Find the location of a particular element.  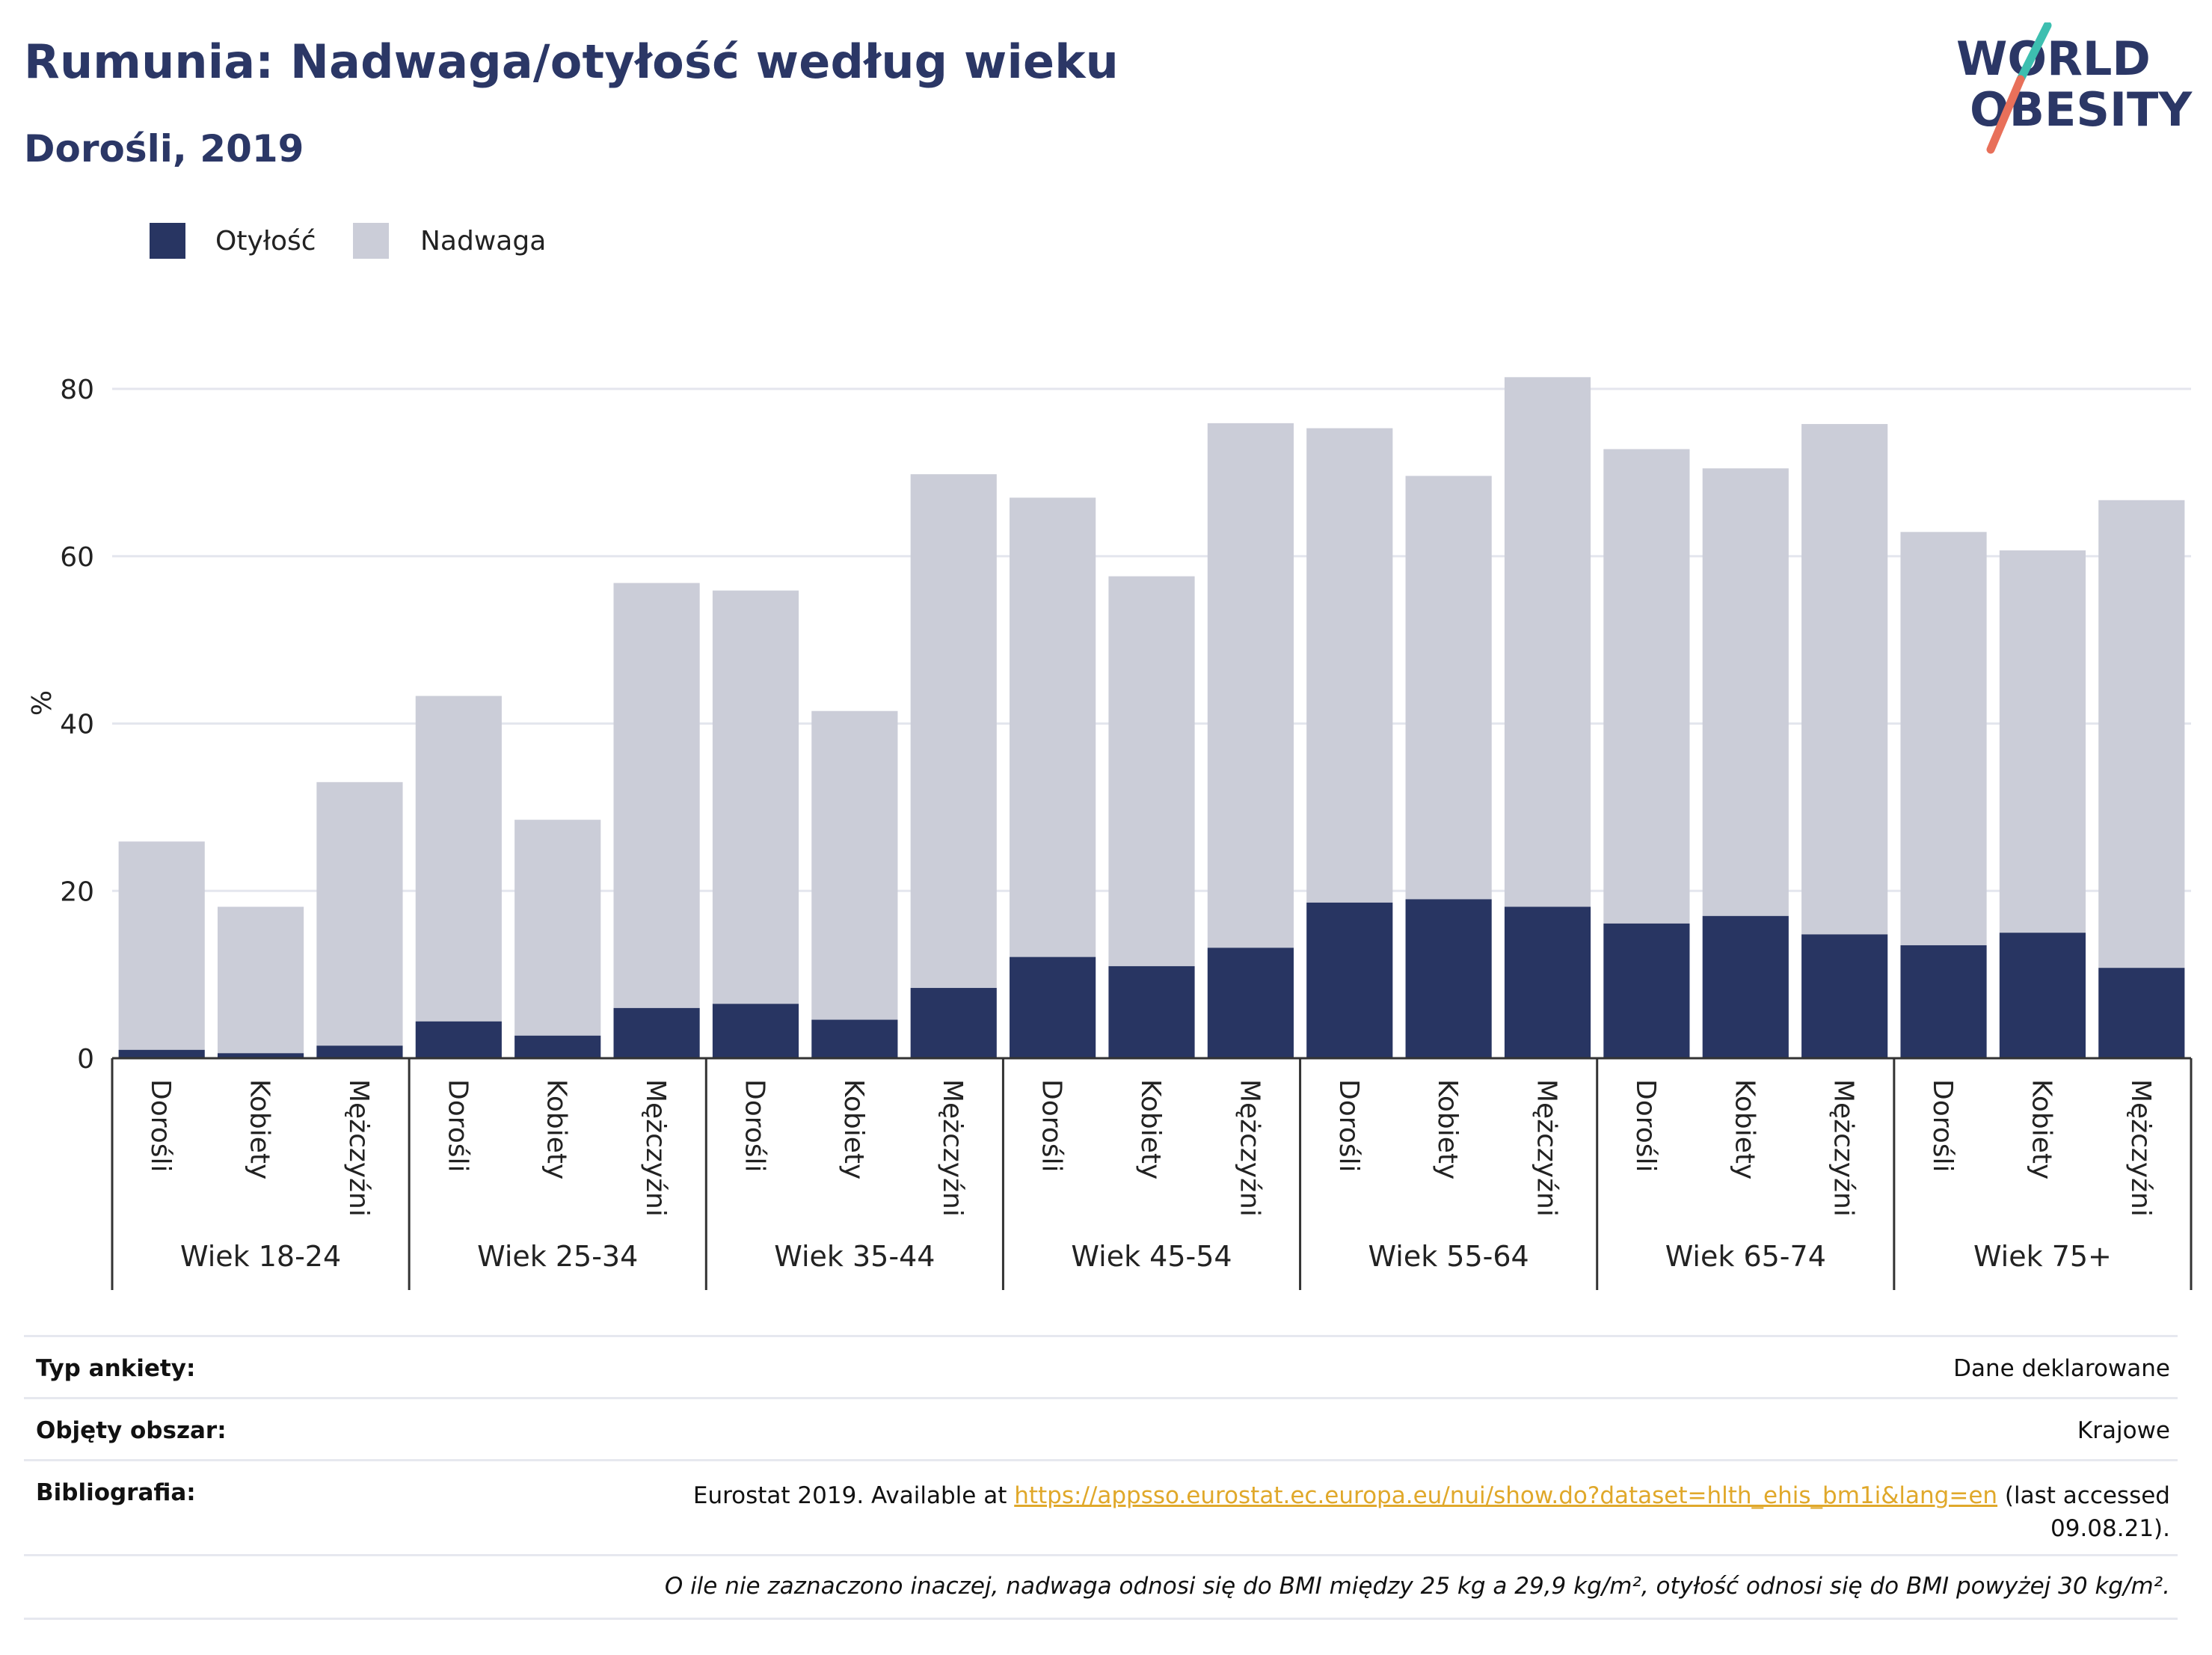

y-tick-80: 80 is located at coordinates (77, 390).